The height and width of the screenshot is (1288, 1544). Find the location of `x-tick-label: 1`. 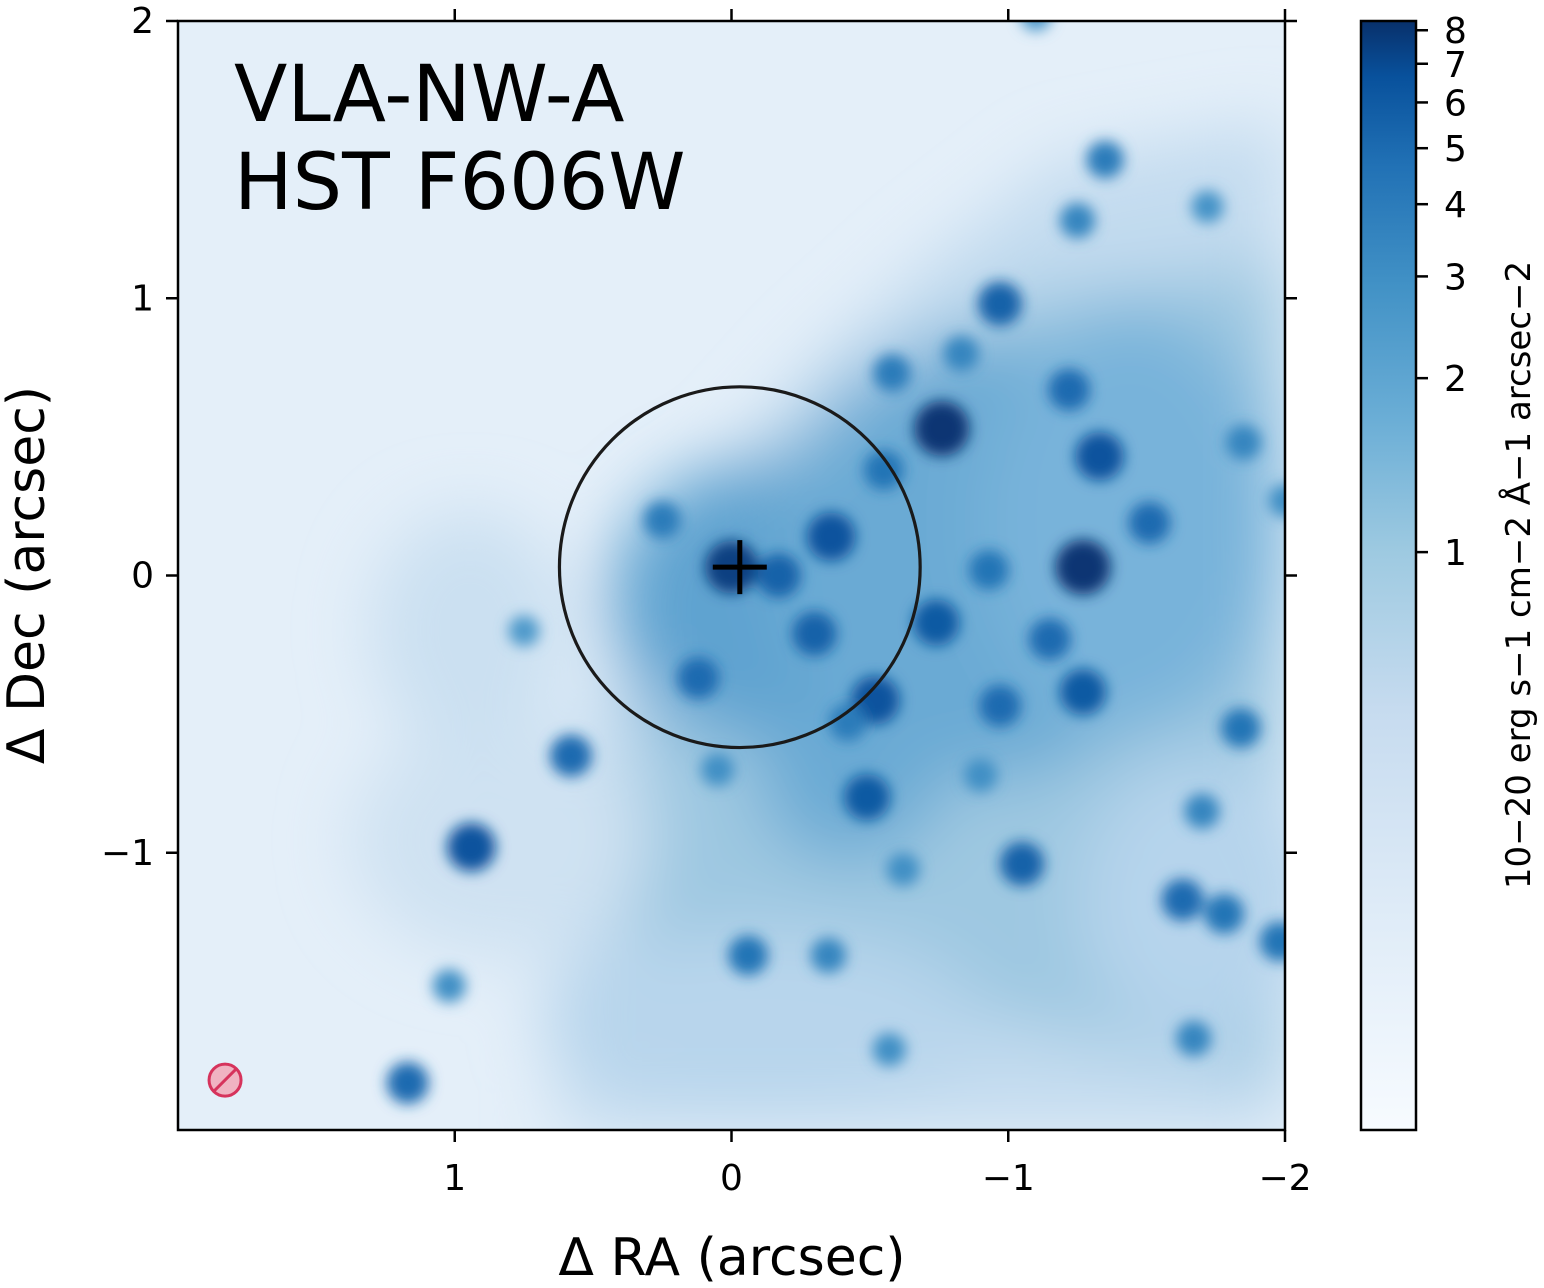

x-tick-label: 1 is located at coordinates (454, 1178).